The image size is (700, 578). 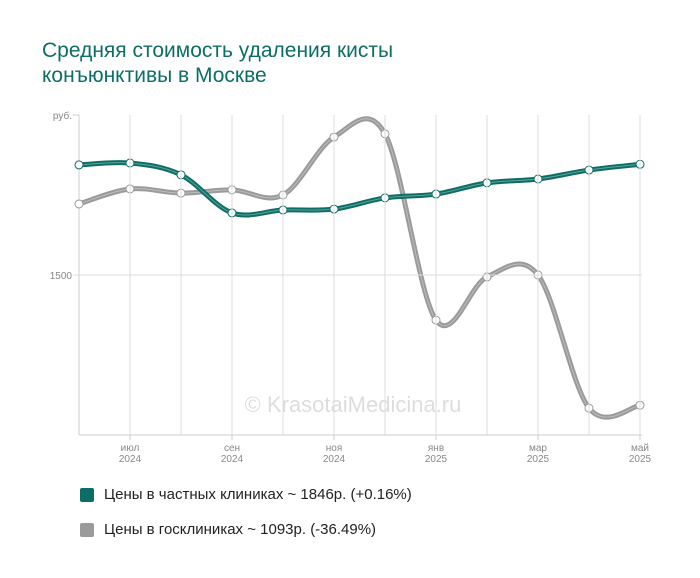 I want to click on series-line, so click(x=359, y=189).